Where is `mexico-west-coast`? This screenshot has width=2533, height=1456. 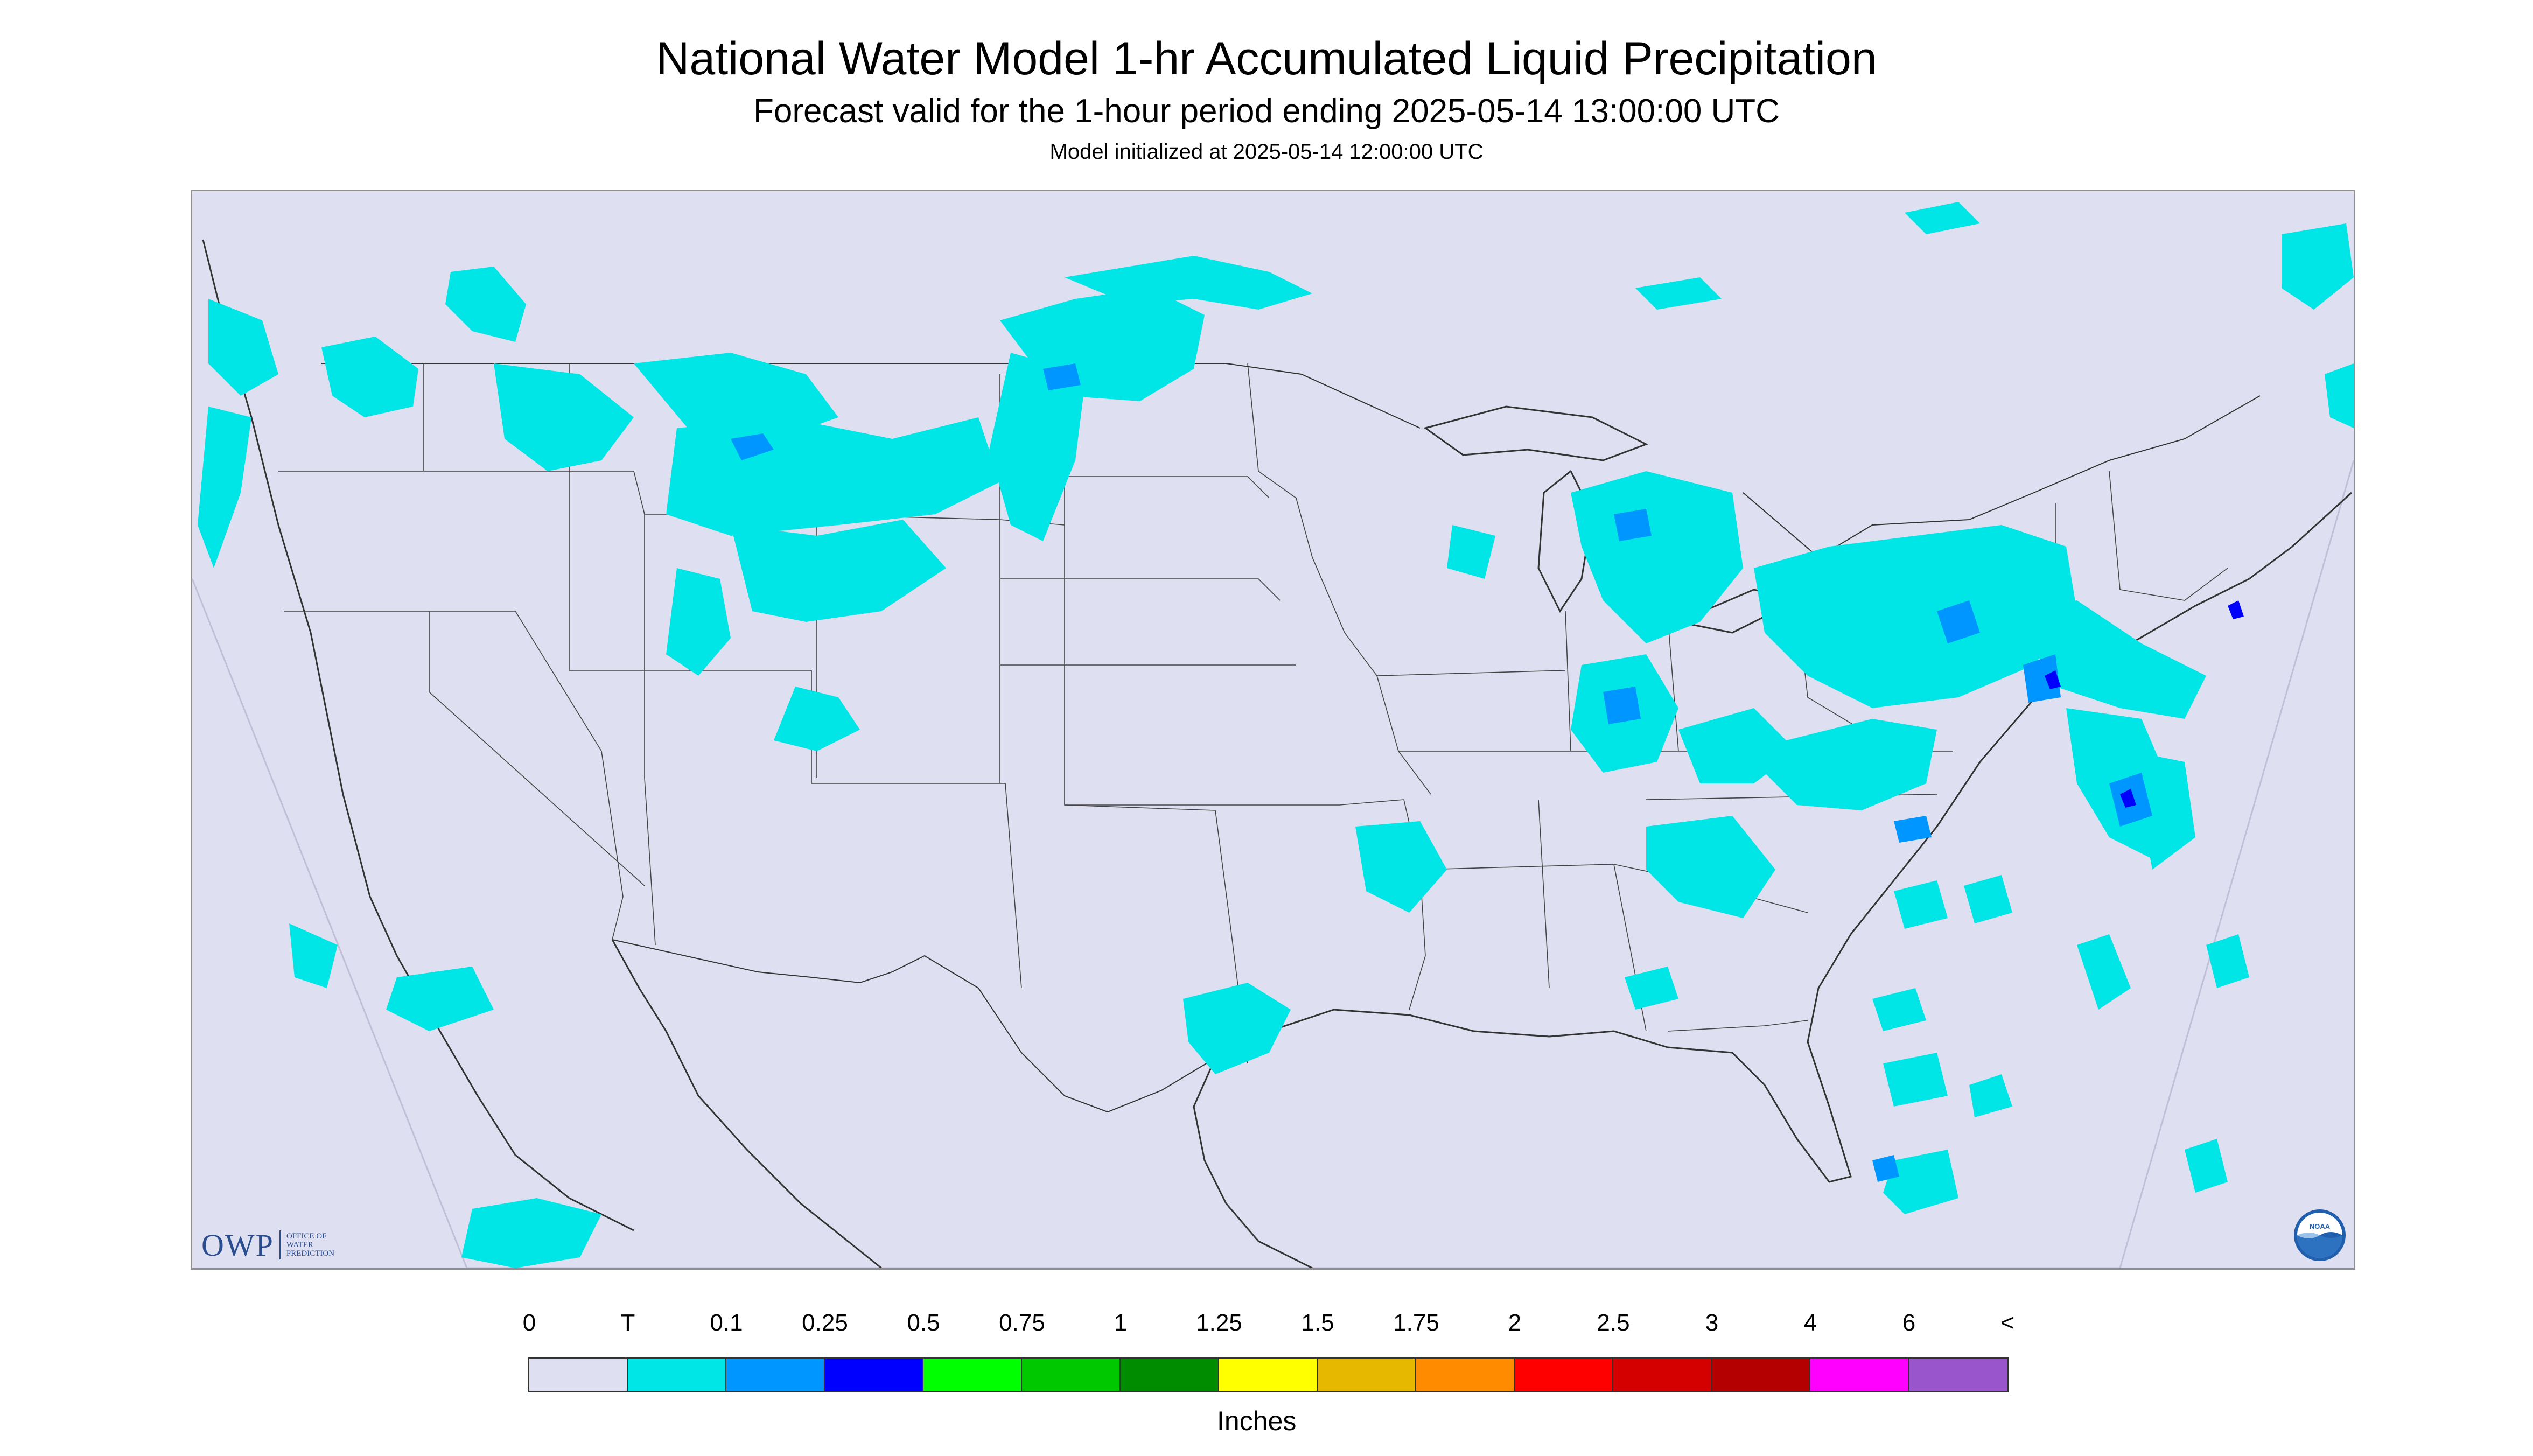
mexico-west-coast is located at coordinates (746, 1103).